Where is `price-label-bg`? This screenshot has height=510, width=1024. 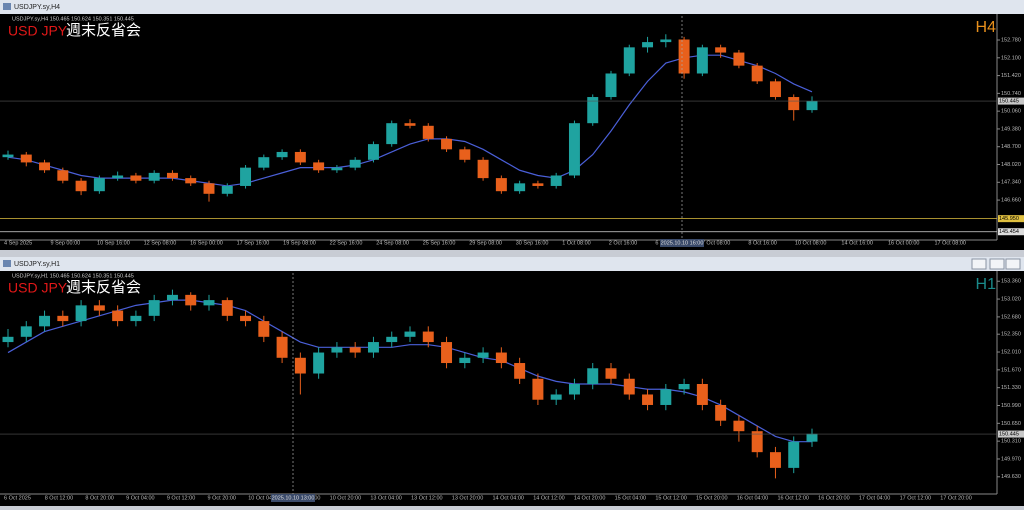
price-label-bg is located at coordinates (1011, 434).